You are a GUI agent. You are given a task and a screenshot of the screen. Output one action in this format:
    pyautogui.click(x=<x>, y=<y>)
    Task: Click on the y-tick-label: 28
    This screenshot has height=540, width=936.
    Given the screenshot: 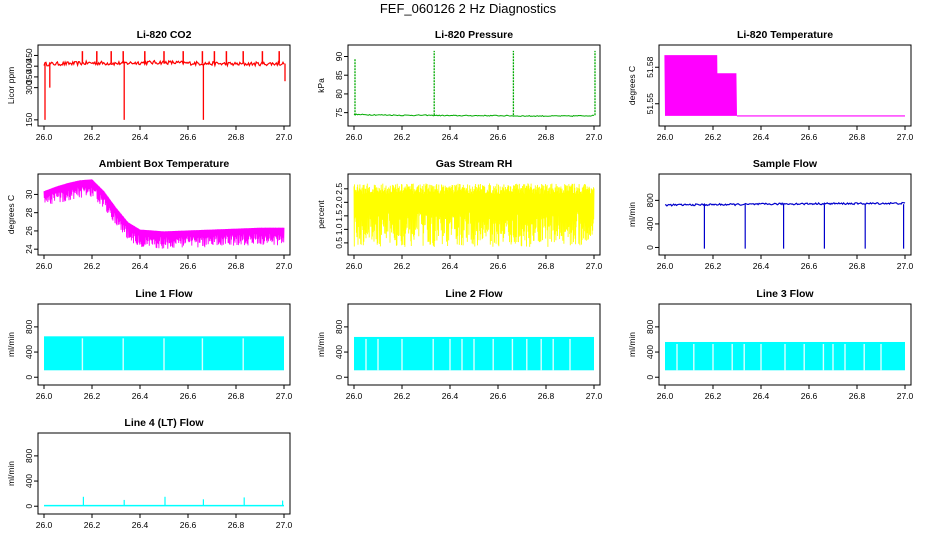 What is the action you would take?
    pyautogui.click(x=29, y=213)
    